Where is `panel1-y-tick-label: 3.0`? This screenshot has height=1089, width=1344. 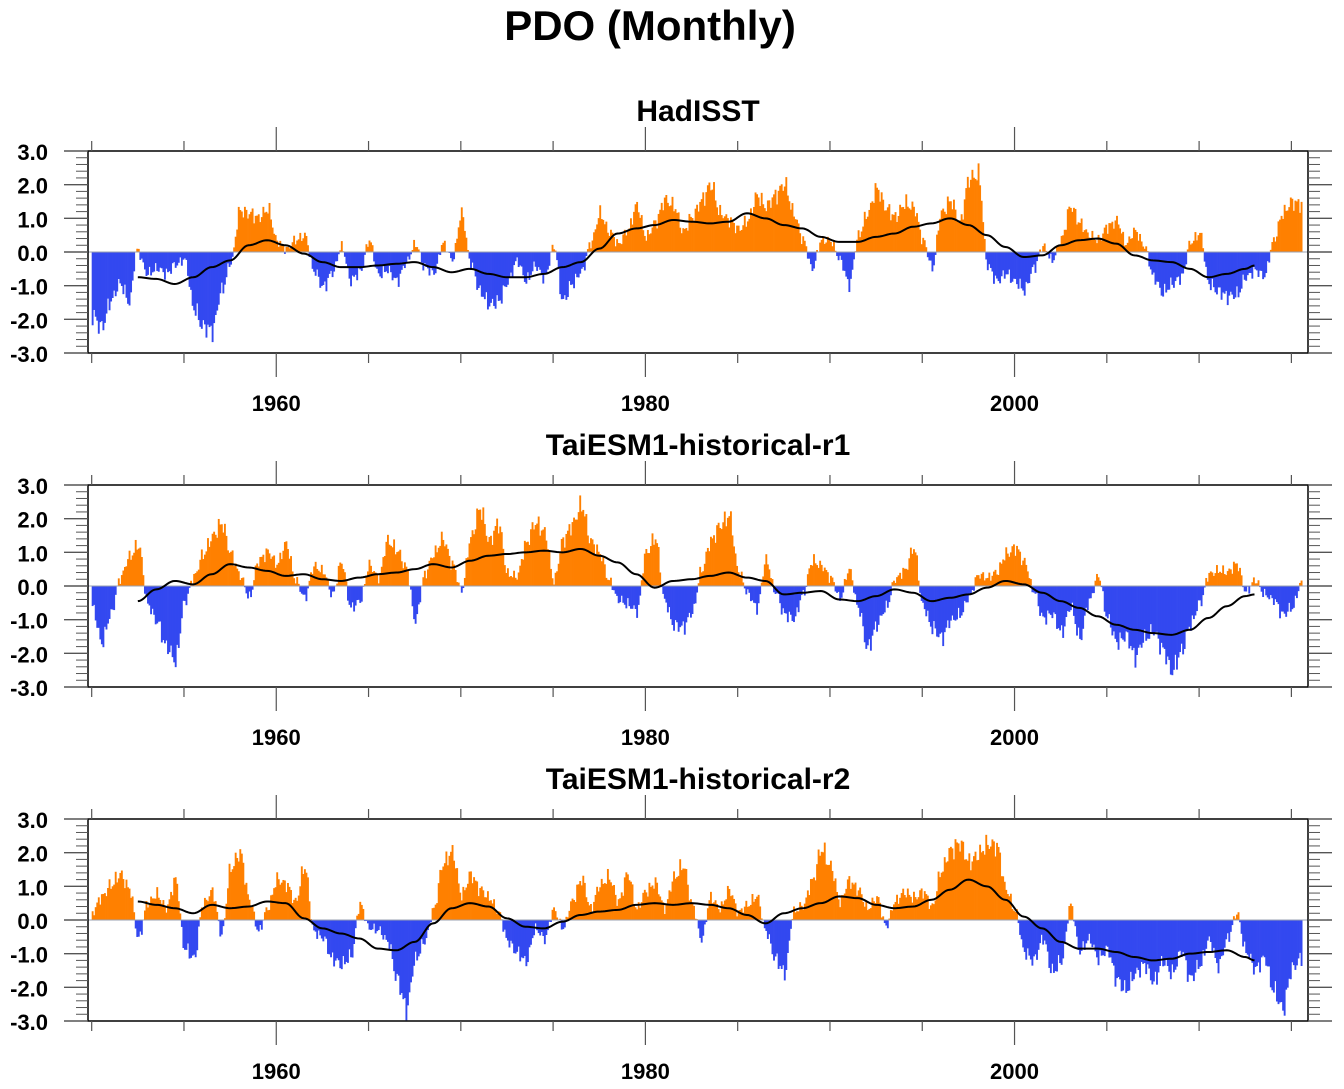 panel1-y-tick-label: 3.0 is located at coordinates (32, 152).